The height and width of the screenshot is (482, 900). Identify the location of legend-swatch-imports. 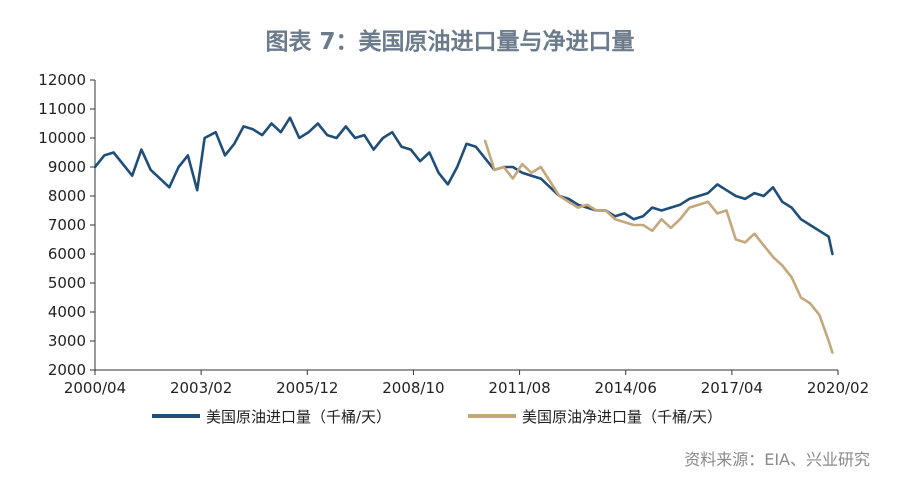
(176, 416).